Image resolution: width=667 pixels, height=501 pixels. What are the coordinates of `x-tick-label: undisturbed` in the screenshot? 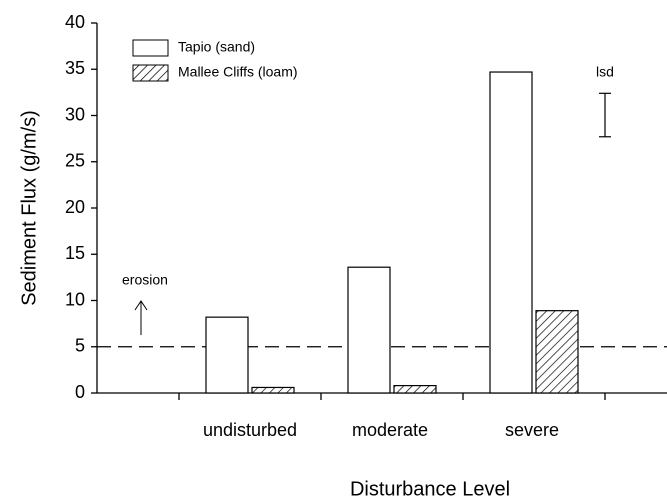 It's located at (250, 430).